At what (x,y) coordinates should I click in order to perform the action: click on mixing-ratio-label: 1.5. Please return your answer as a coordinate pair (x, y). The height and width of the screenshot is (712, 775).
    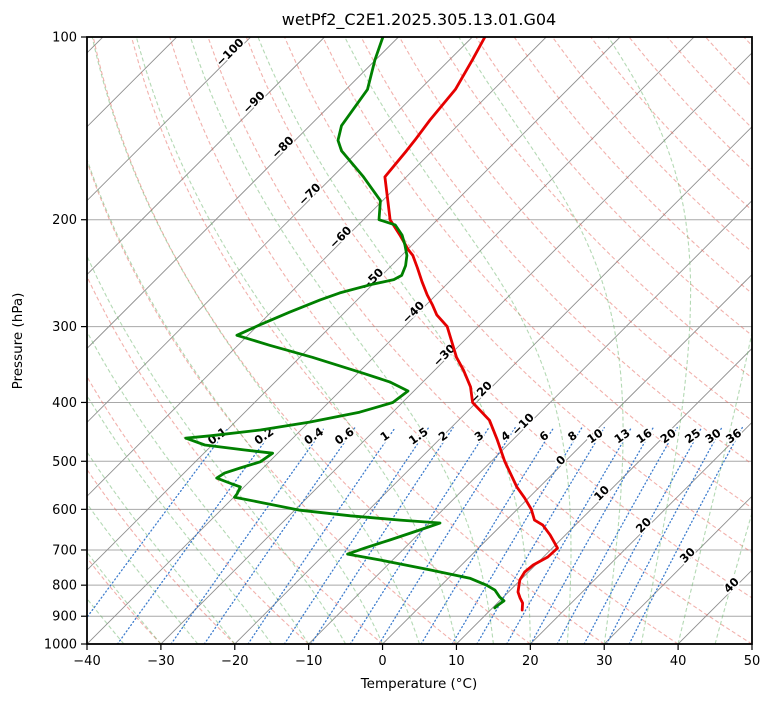
    Looking at the image, I should click on (418, 435).